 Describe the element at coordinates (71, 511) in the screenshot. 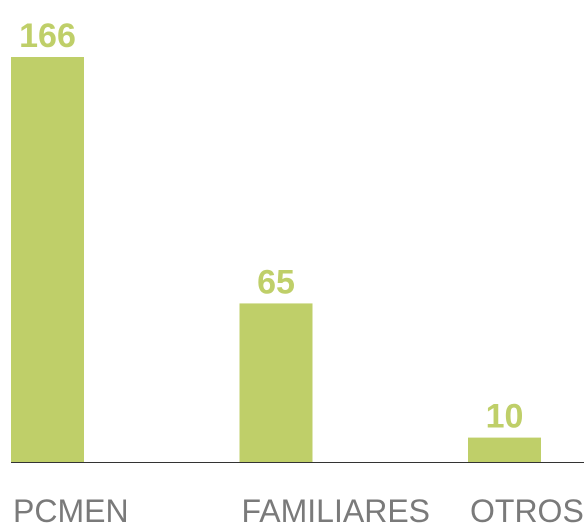

I see `x-tick-label: PCMEN` at that location.